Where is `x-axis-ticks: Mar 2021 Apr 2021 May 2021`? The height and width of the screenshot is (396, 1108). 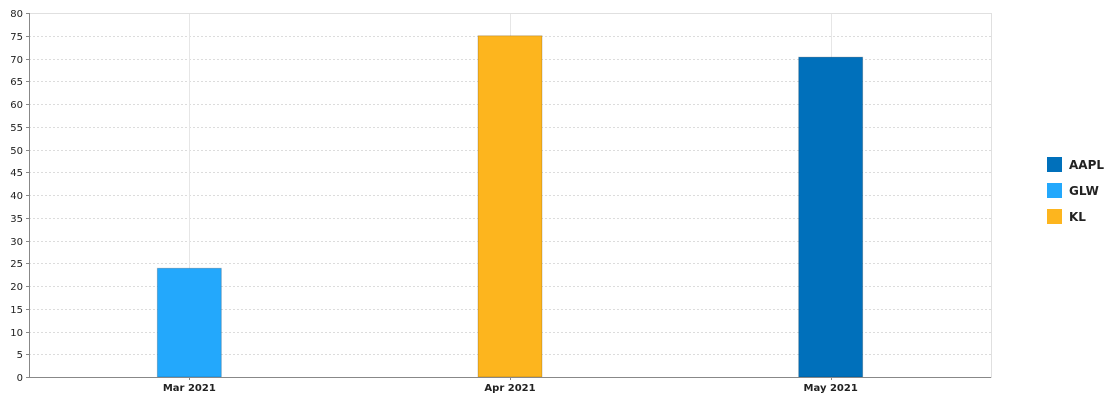
x-axis-ticks: Mar 2021 Apr 2021 May 2021 is located at coordinates (510, 385).